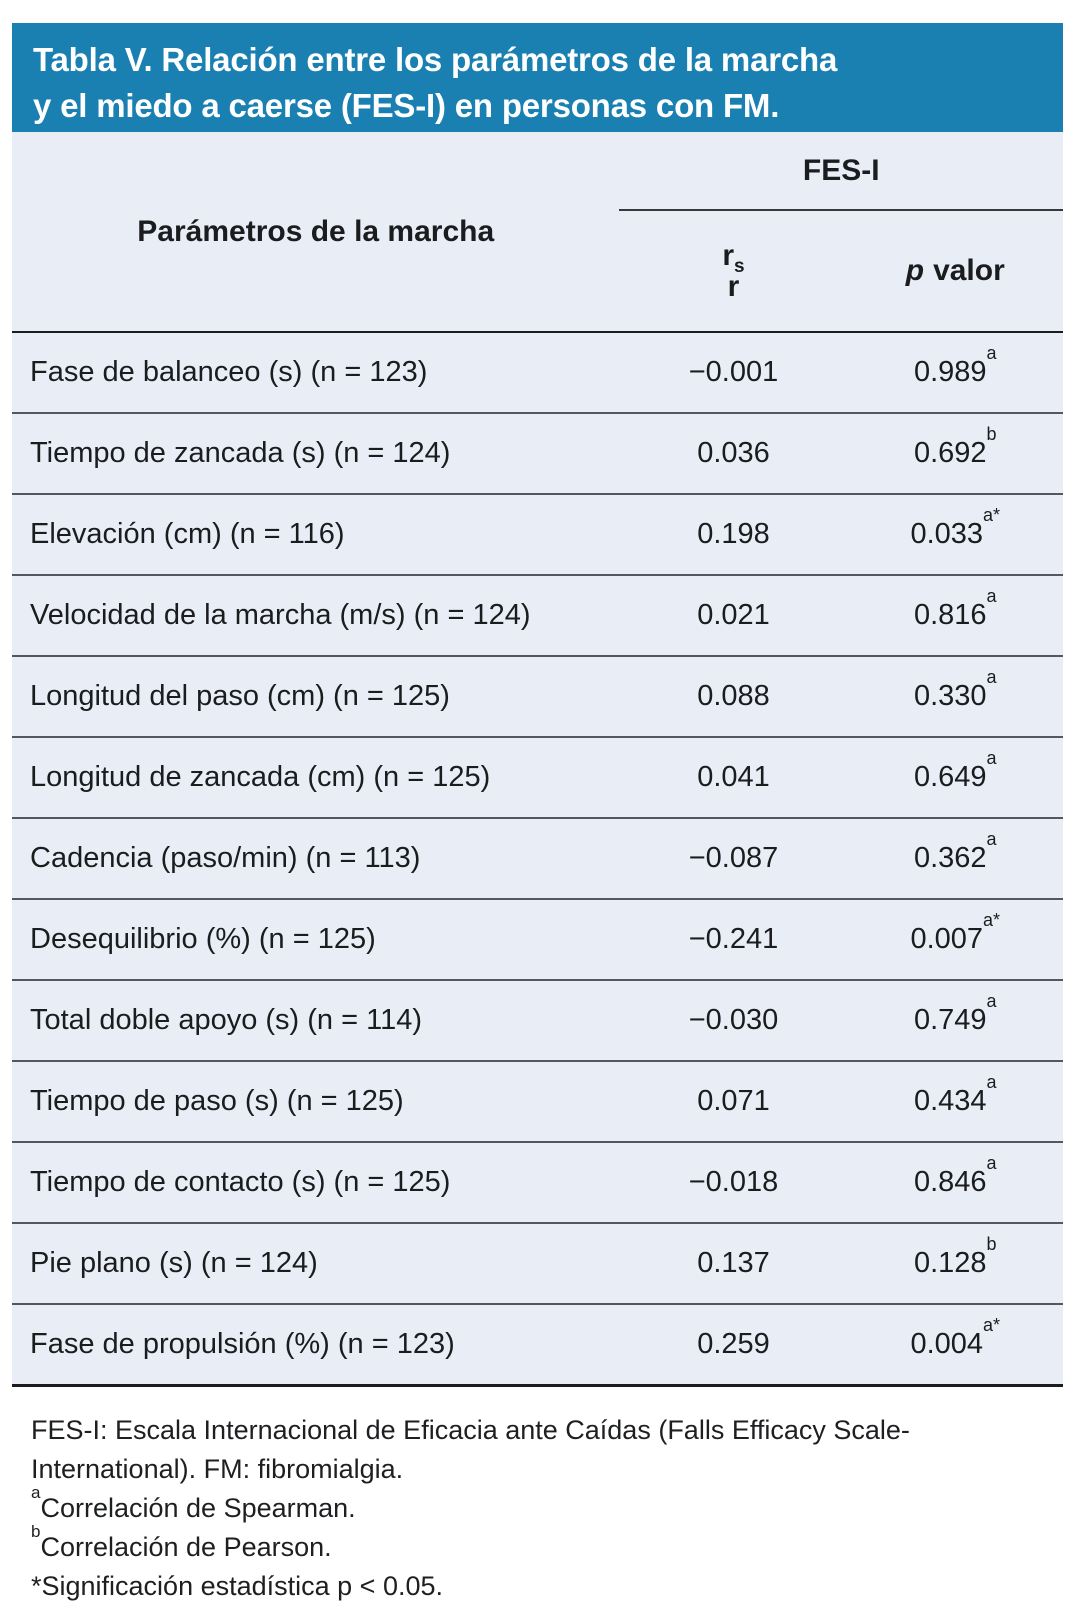 This screenshot has width=1080, height=1619. I want to click on rs-value-cell: −0.241, so click(733, 939).